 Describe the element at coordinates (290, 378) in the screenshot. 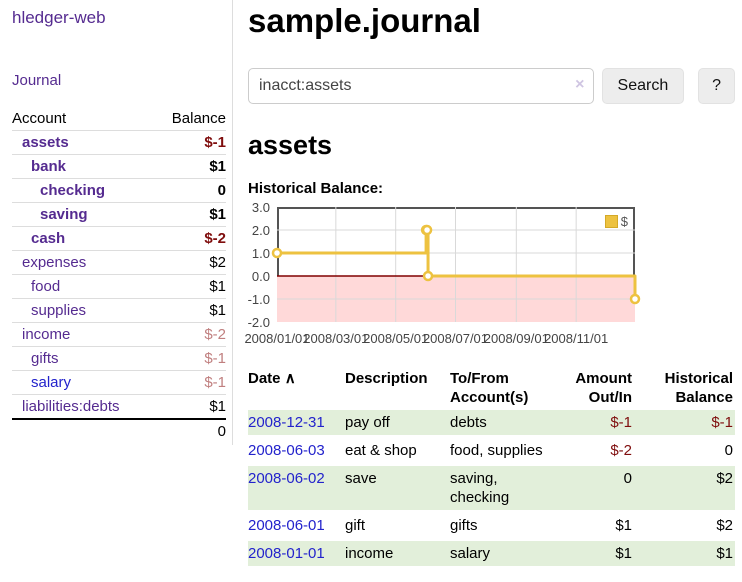

I see `sort-ascending-icon: ∧` at that location.